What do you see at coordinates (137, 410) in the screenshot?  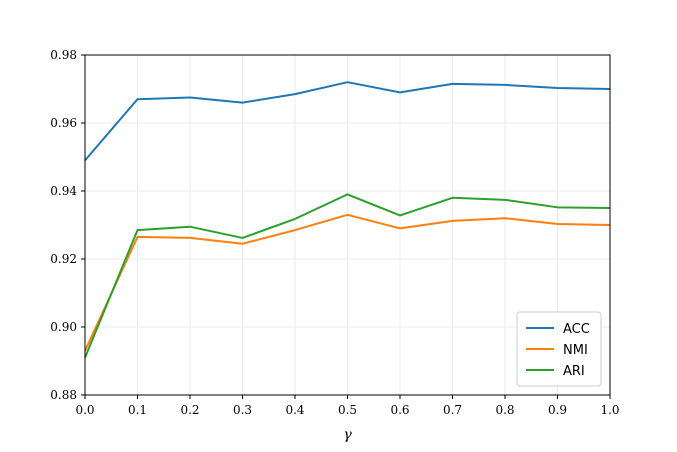 I see `x-tick-label: 0.1` at bounding box center [137, 410].